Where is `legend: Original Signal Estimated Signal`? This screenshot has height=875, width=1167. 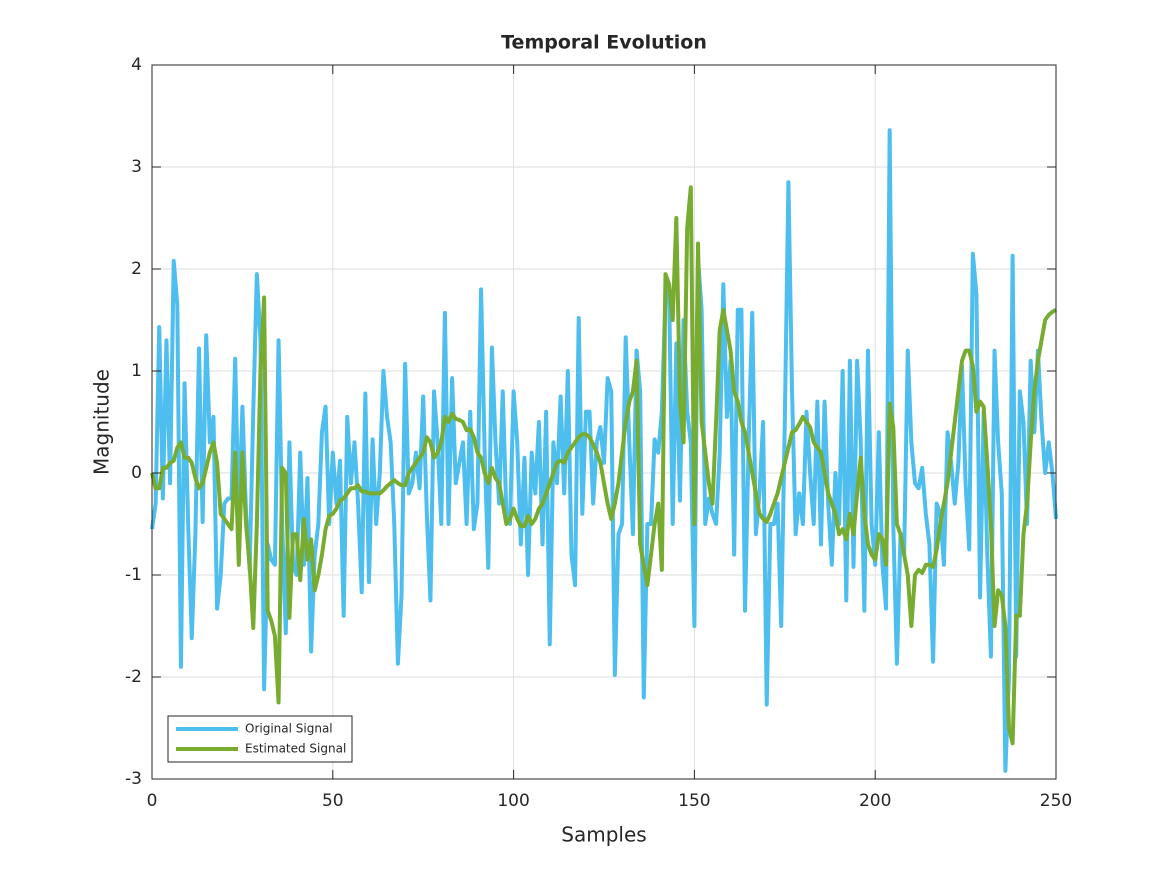
legend: Original Signal Estimated Signal is located at coordinates (260, 739).